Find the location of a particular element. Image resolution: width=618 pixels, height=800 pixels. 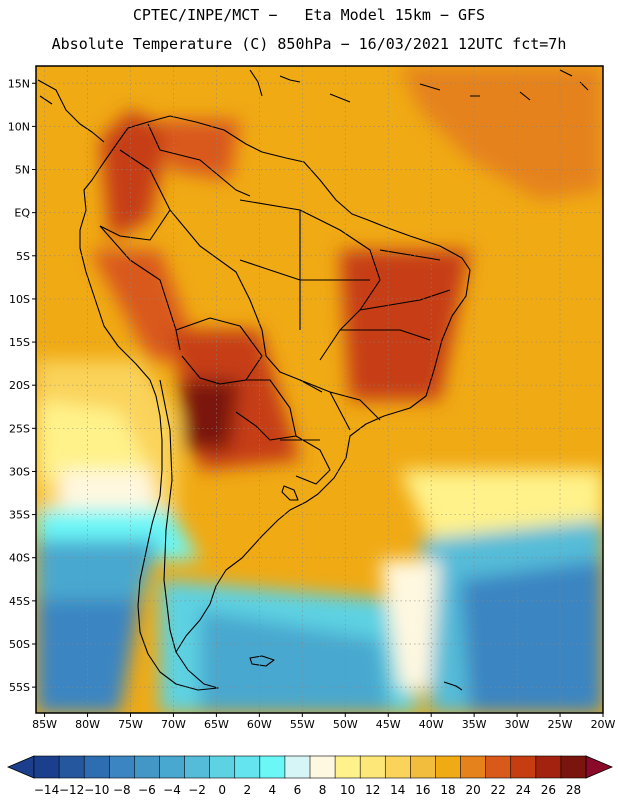

colorbar-label: 22 is located at coordinates (498, 790).